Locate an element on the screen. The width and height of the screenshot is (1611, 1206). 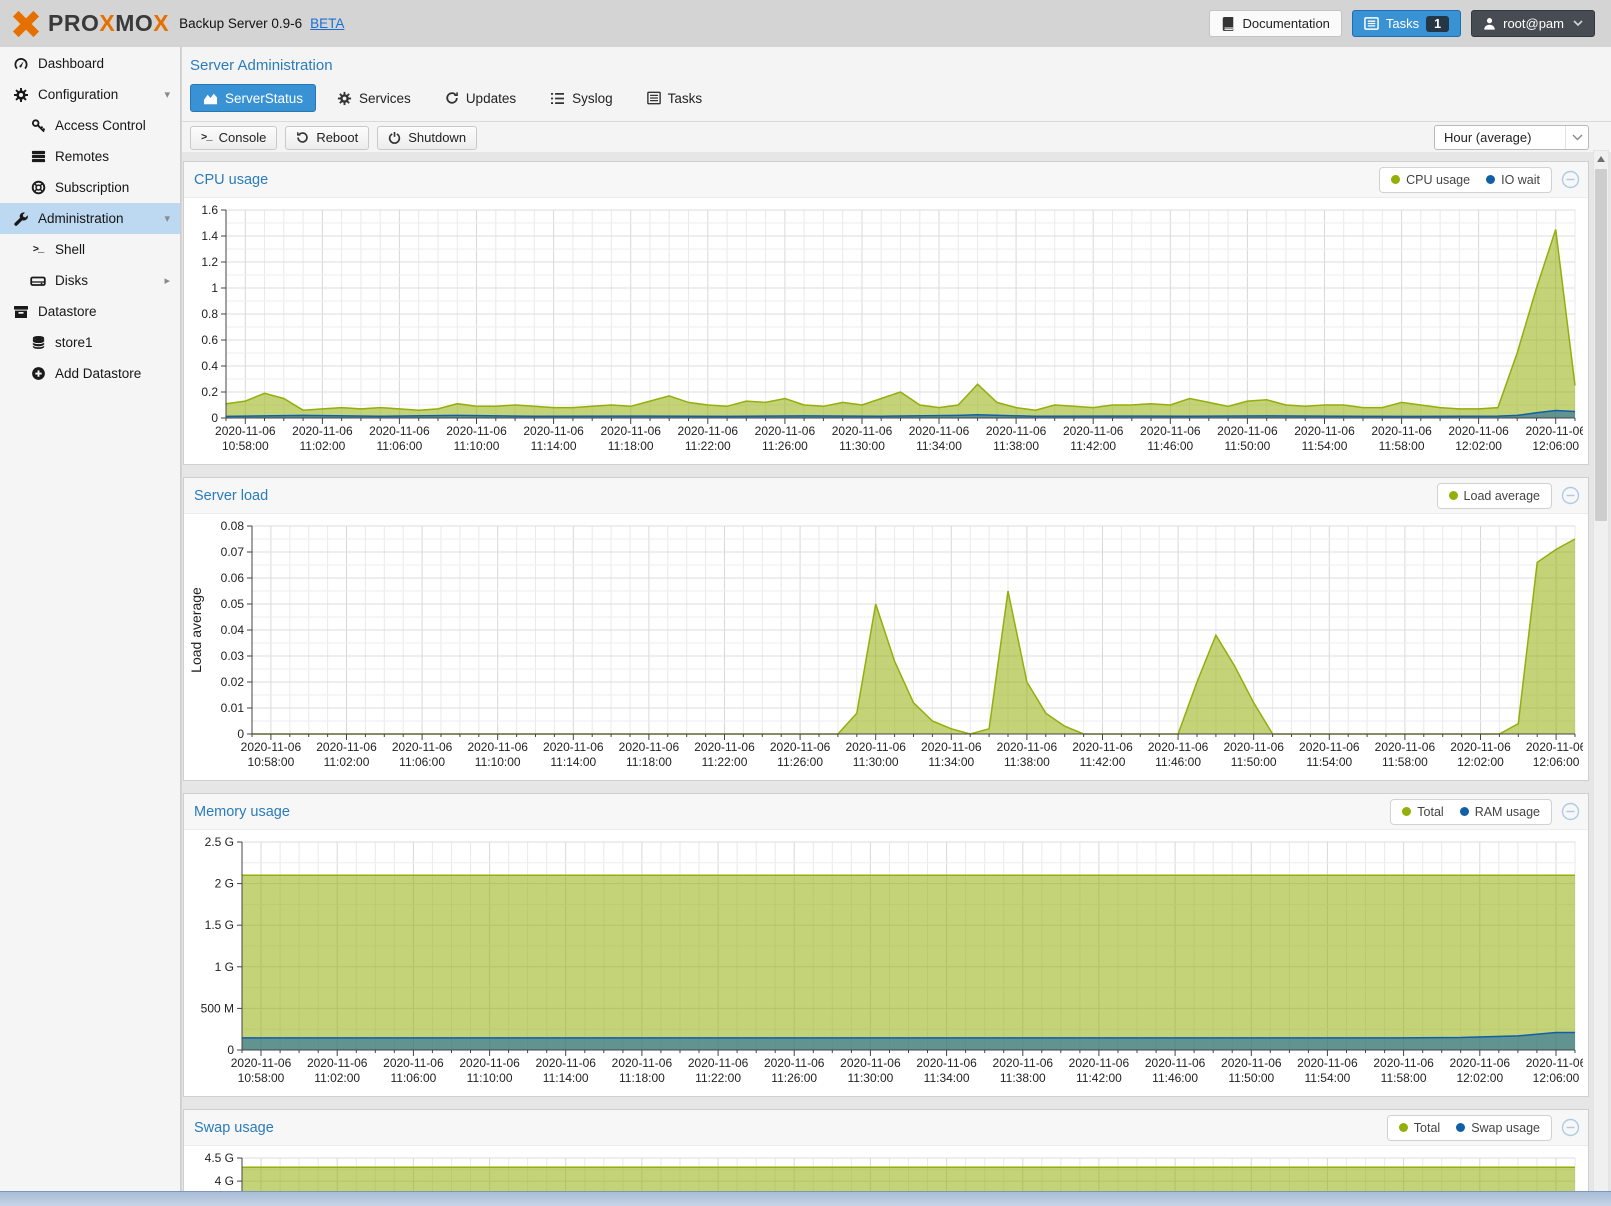
tab-services: Services is located at coordinates (374, 98).